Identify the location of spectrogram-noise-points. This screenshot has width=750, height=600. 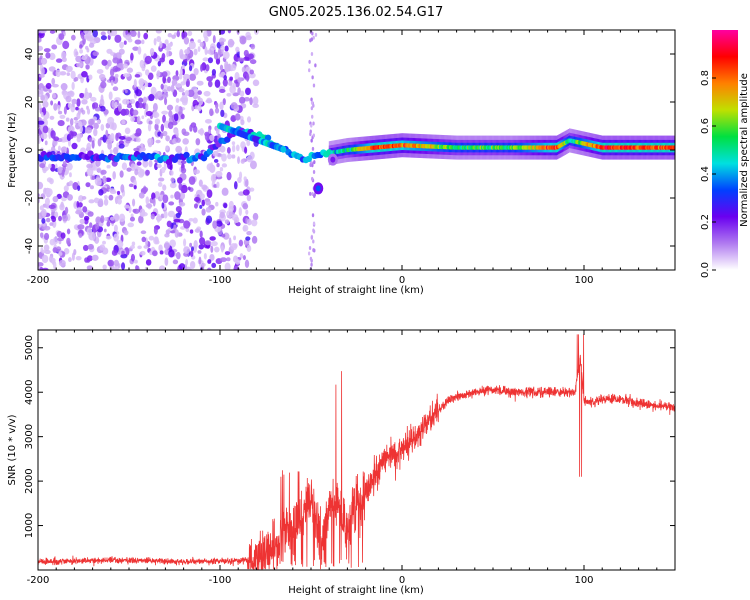
(178, 150).